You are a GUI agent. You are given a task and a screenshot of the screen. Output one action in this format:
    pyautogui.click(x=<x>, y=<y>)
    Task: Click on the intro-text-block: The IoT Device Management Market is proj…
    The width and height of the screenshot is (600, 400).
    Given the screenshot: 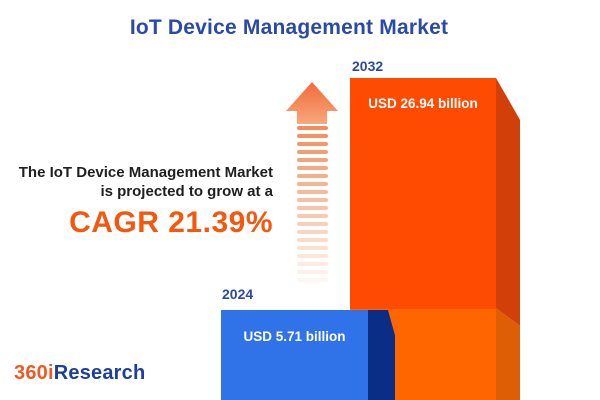 What is the action you would take?
    pyautogui.click(x=136, y=201)
    